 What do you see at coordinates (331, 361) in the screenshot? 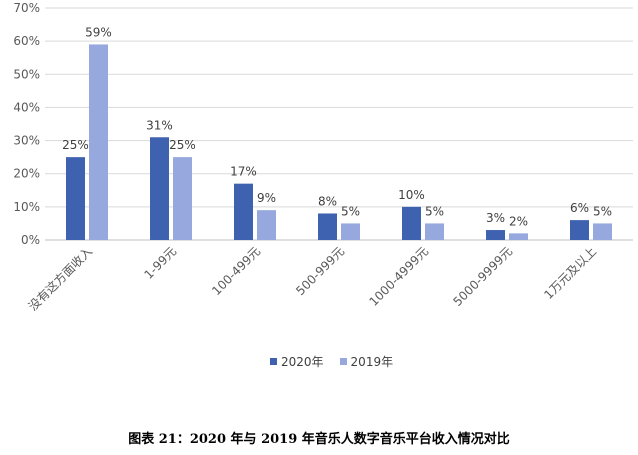
I see `legend: 2020年 2019年` at bounding box center [331, 361].